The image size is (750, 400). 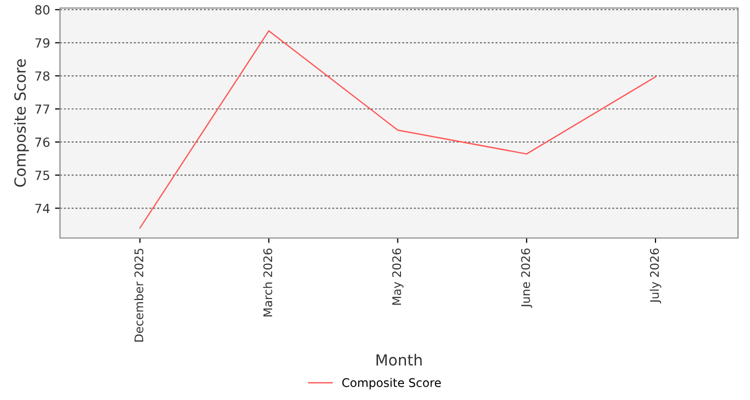 What do you see at coordinates (42, 208) in the screenshot?
I see `y-tick-label: 74` at bounding box center [42, 208].